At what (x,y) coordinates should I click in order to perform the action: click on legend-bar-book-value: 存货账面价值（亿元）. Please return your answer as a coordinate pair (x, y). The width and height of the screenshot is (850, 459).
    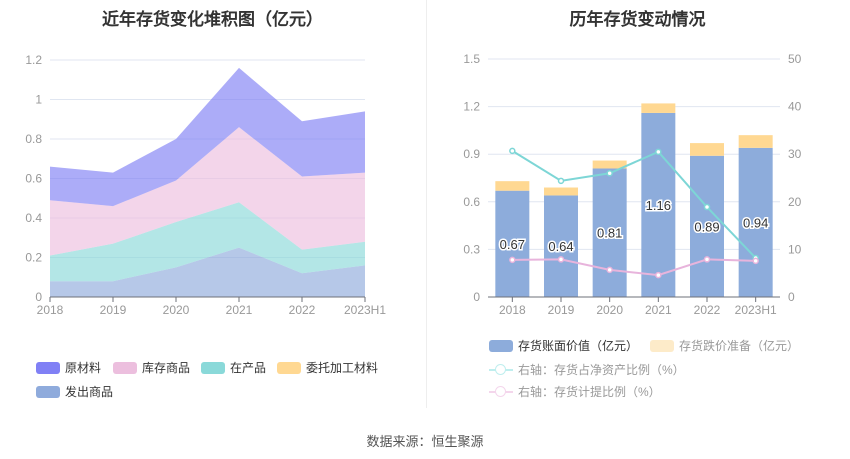
    Looking at the image, I should click on (563, 345).